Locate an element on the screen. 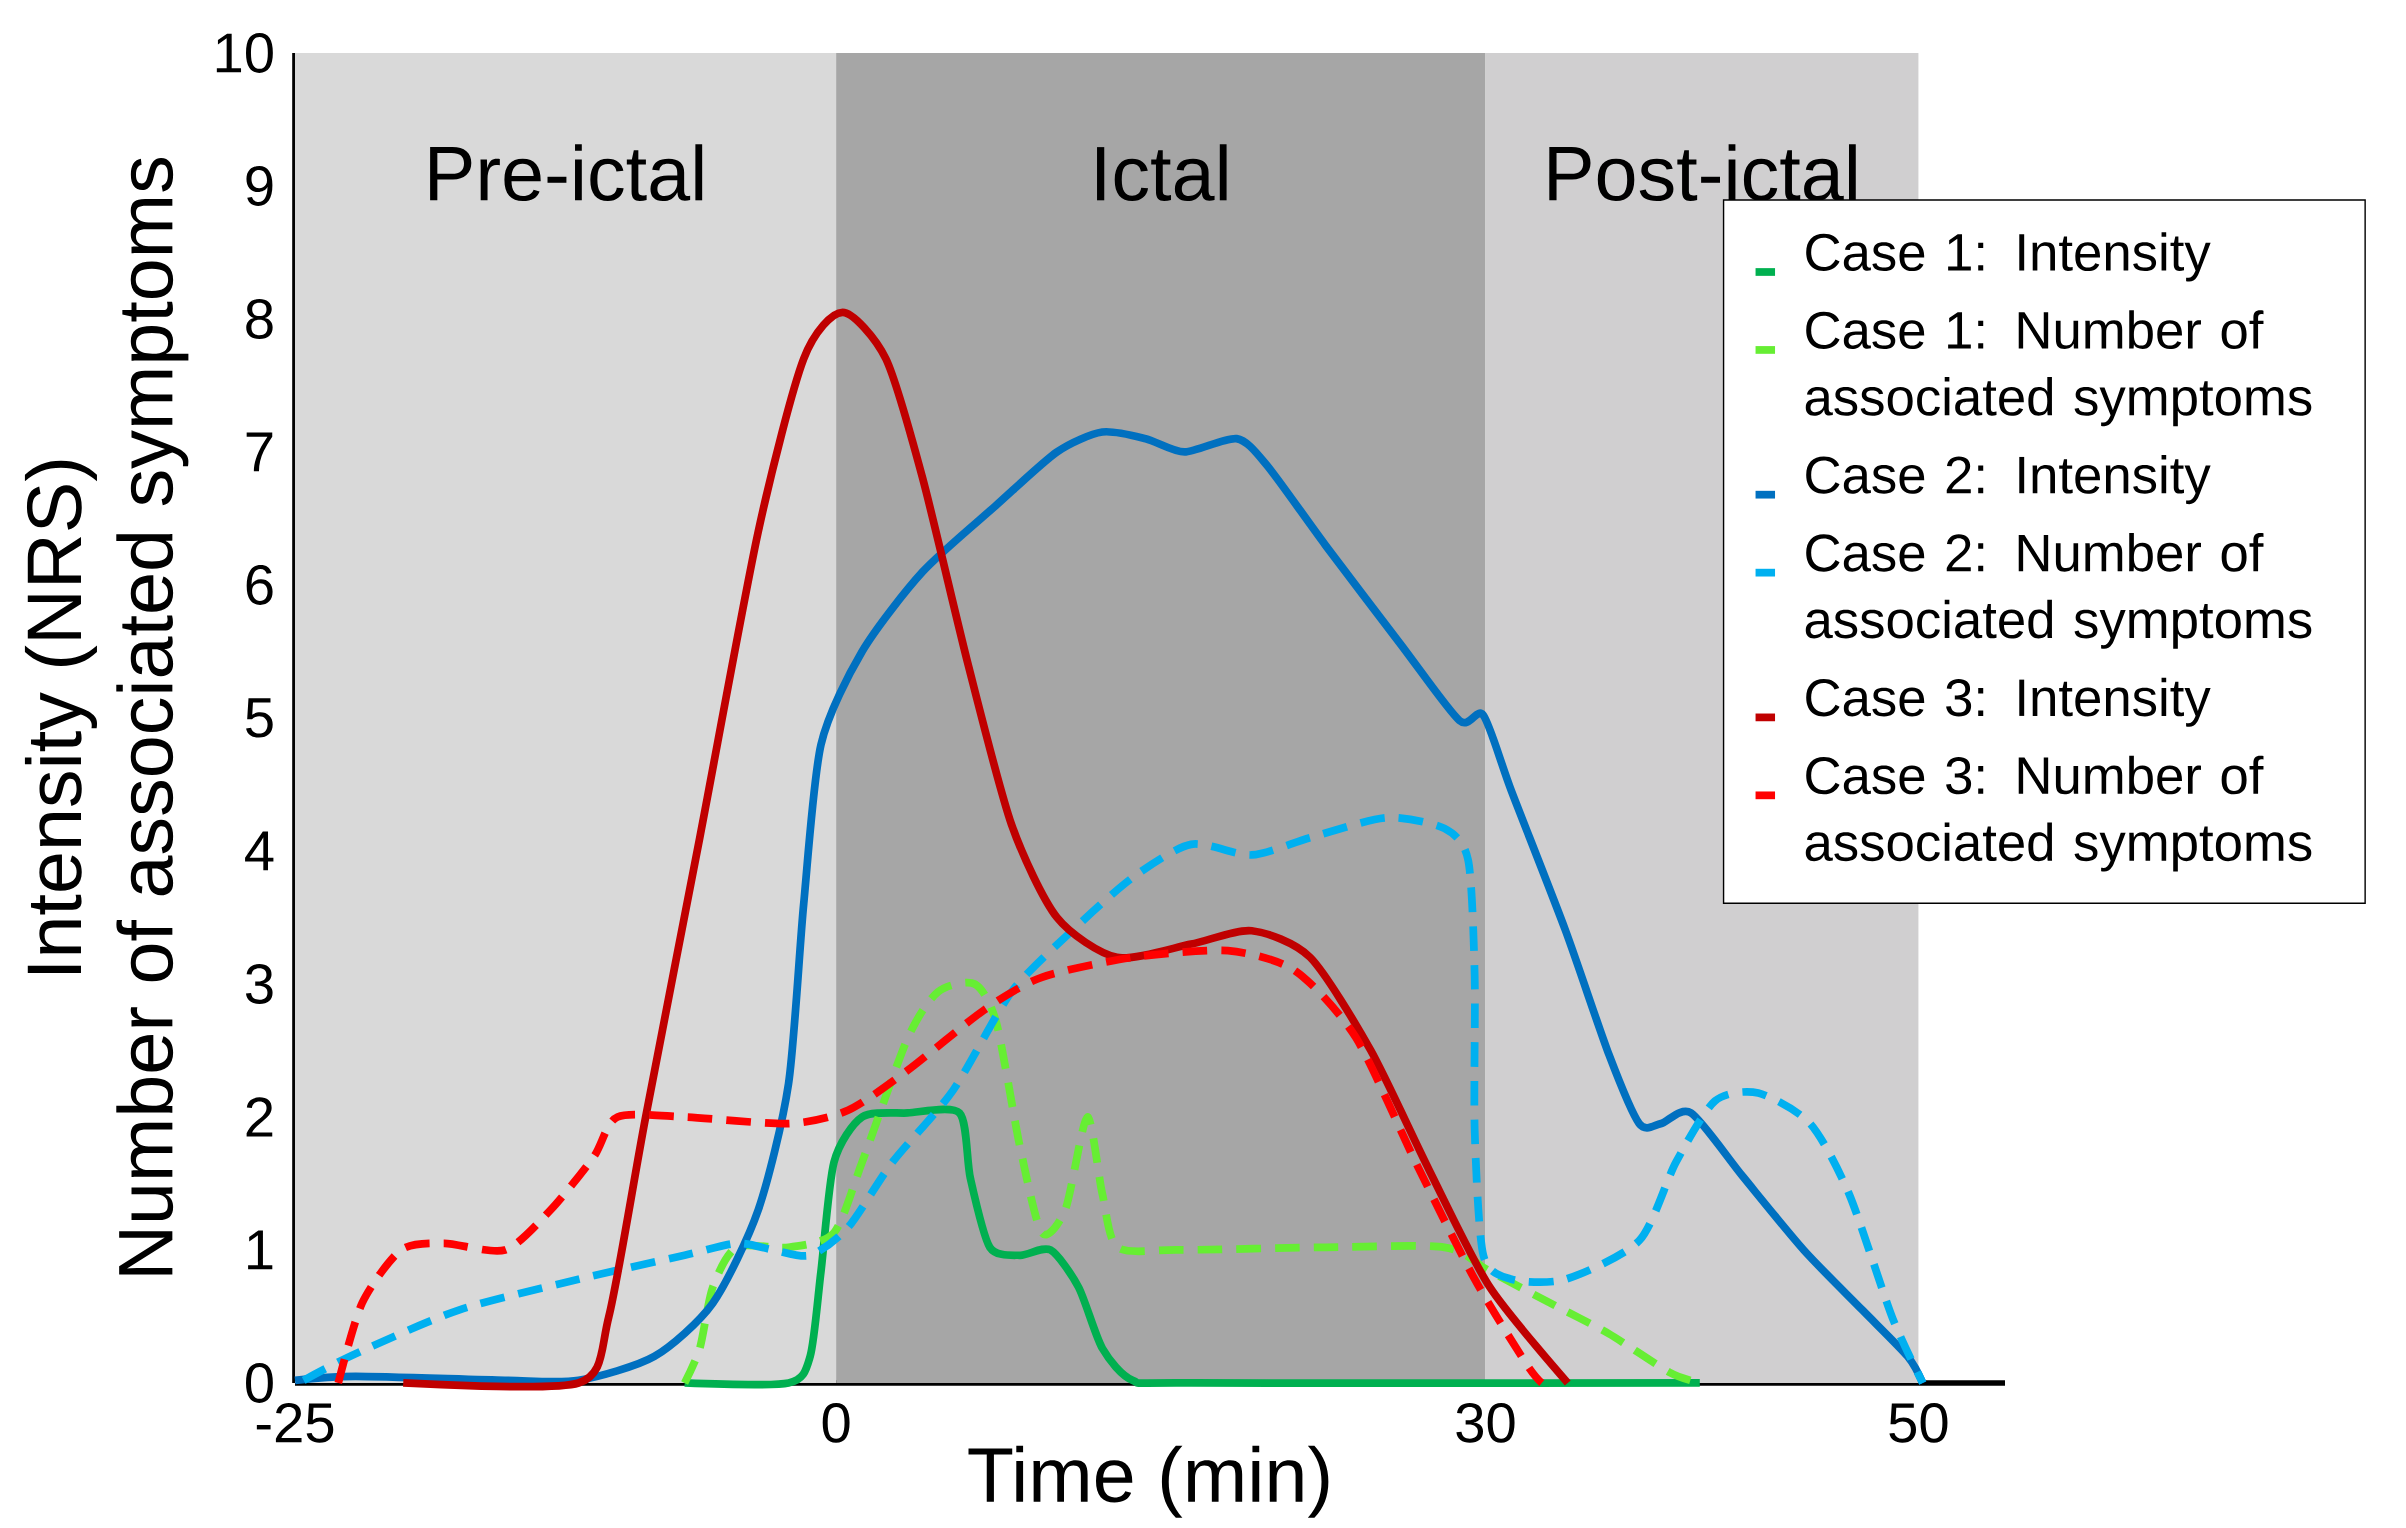 The height and width of the screenshot is (1528, 2406). legend-label: Case 2: Number of associated symptoms is located at coordinates (2058, 590).